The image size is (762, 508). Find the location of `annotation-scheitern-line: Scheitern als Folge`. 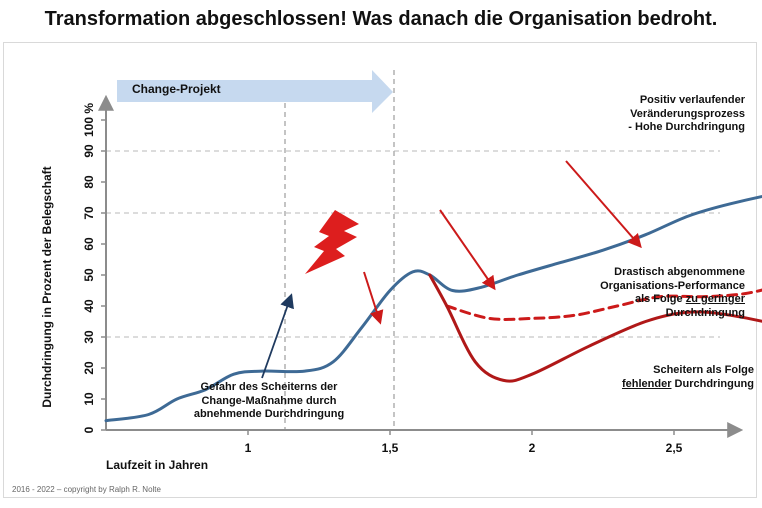

annotation-scheitern-line: Scheitern als Folge is located at coordinates (703, 370).